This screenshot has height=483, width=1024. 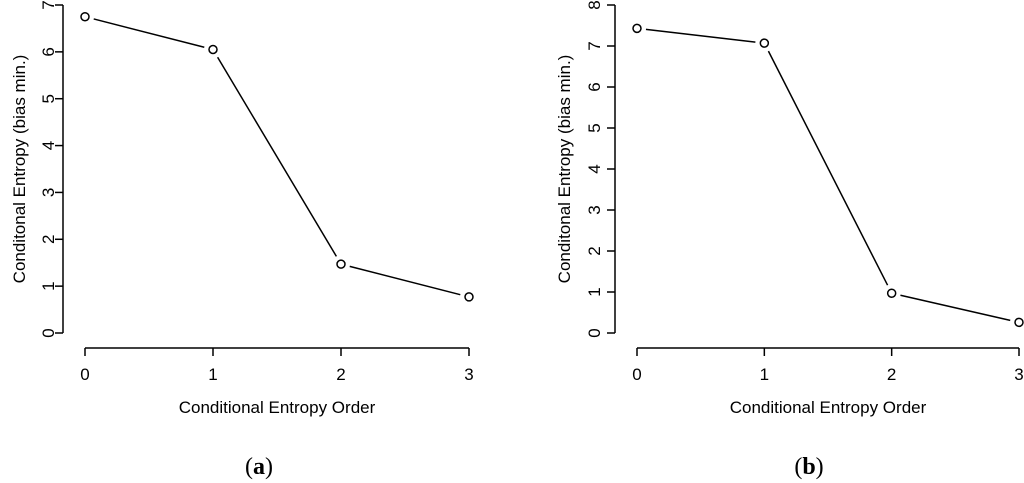 I want to click on y-axis-tick-label: 8, so click(x=594, y=4).